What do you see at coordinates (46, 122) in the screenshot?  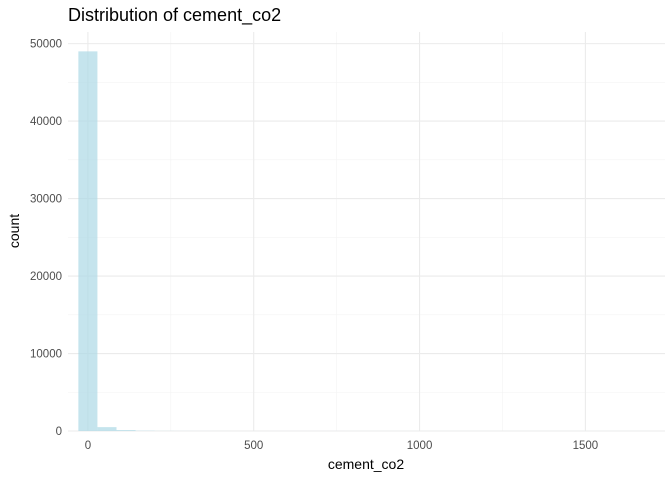 I see `y-tick-label: 40000` at bounding box center [46, 122].